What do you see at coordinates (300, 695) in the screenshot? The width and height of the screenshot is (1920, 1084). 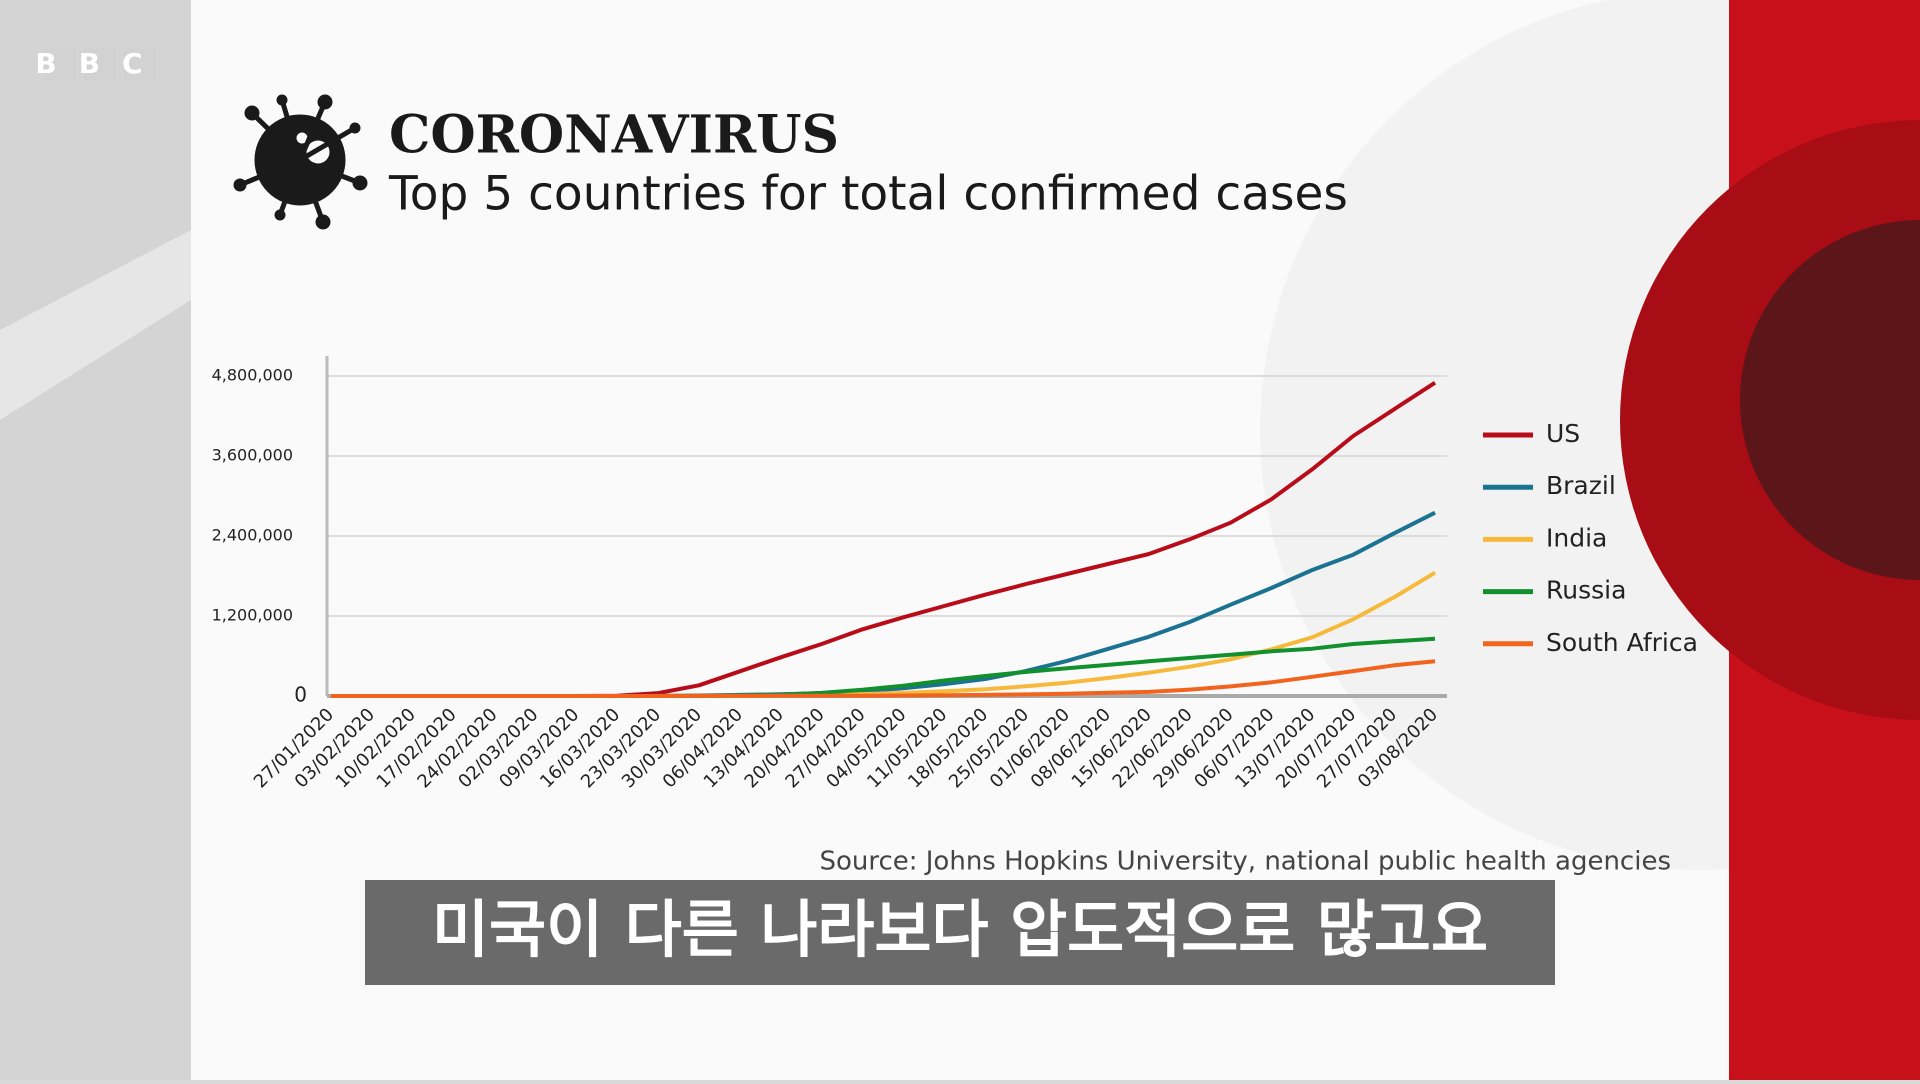 I see `y-tick-label: 0` at bounding box center [300, 695].